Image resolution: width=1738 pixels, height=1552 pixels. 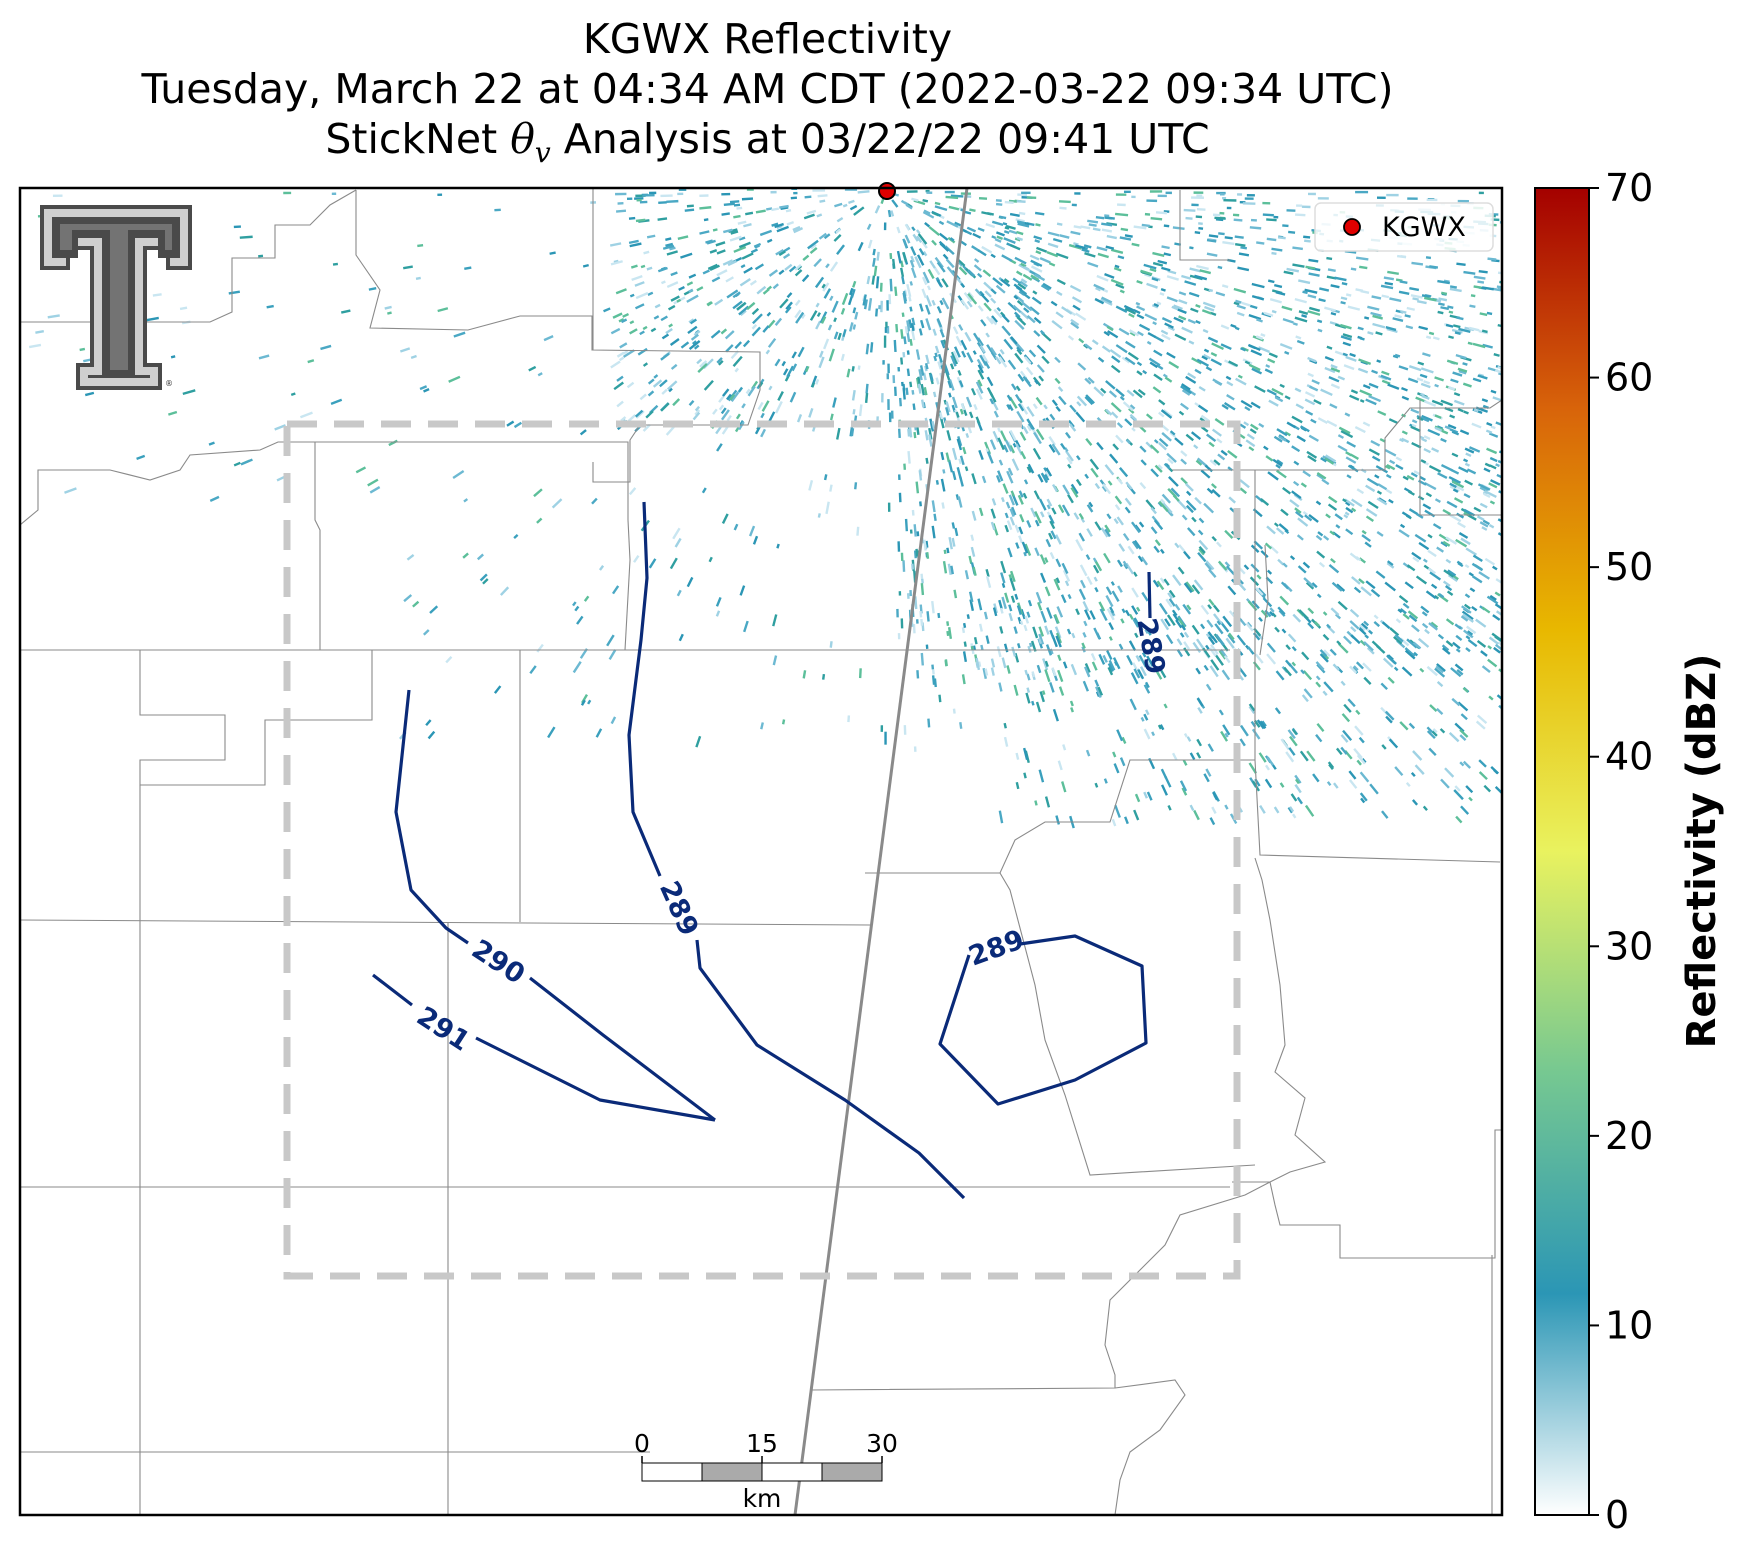 I want to click on legend-marker-kgwx, so click(x=1352, y=227).